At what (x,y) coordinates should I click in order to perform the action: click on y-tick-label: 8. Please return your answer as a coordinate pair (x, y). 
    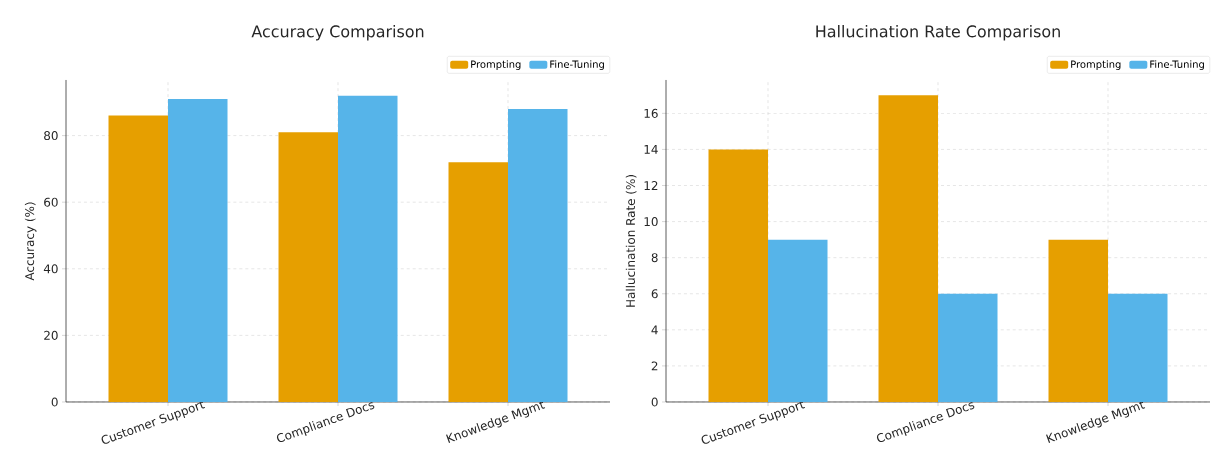
    Looking at the image, I should click on (654, 258).